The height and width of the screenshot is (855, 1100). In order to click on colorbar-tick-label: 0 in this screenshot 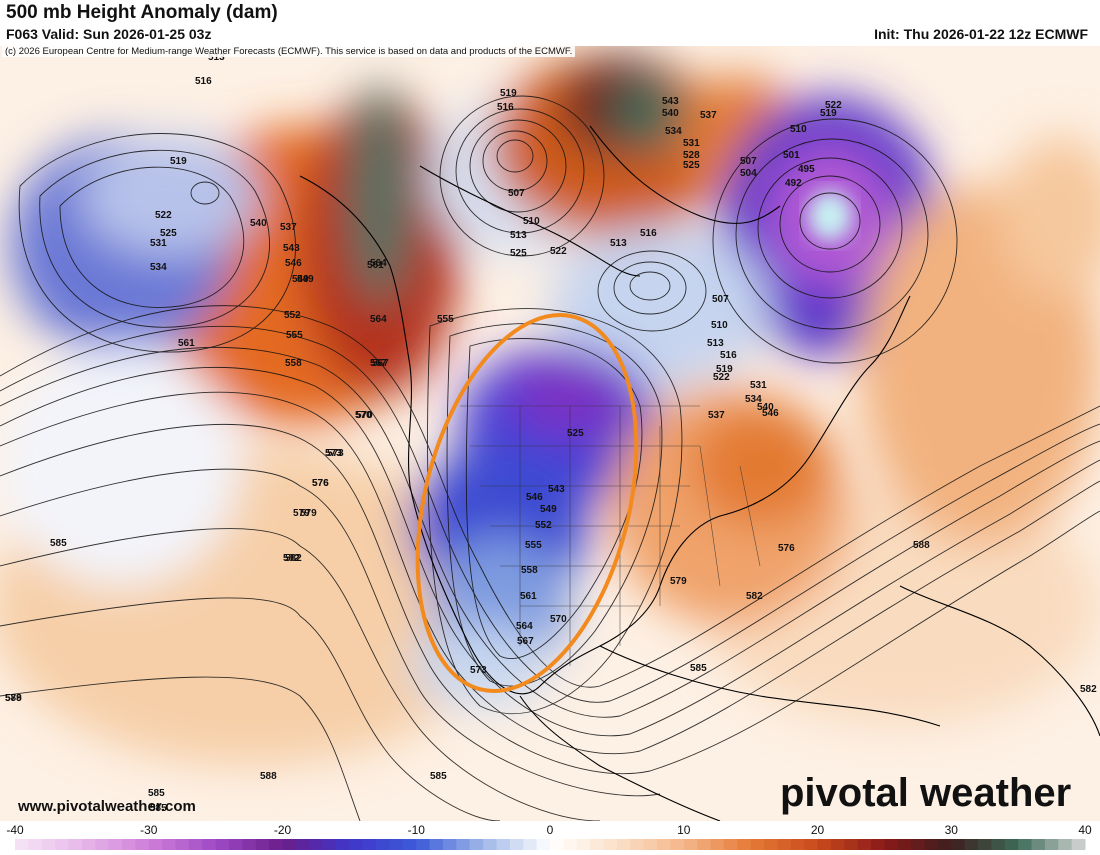, I will do `click(550, 830)`.